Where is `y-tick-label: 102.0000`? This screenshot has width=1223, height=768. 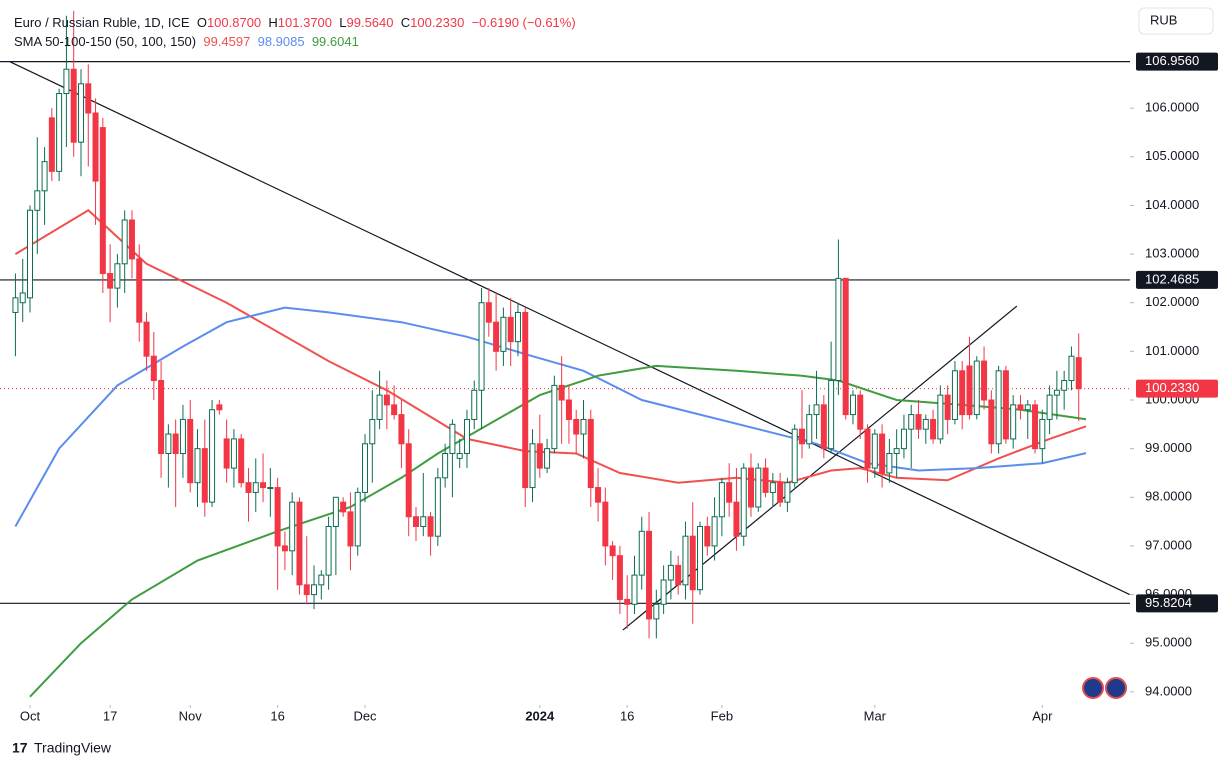 y-tick-label: 102.0000 is located at coordinates (1172, 301).